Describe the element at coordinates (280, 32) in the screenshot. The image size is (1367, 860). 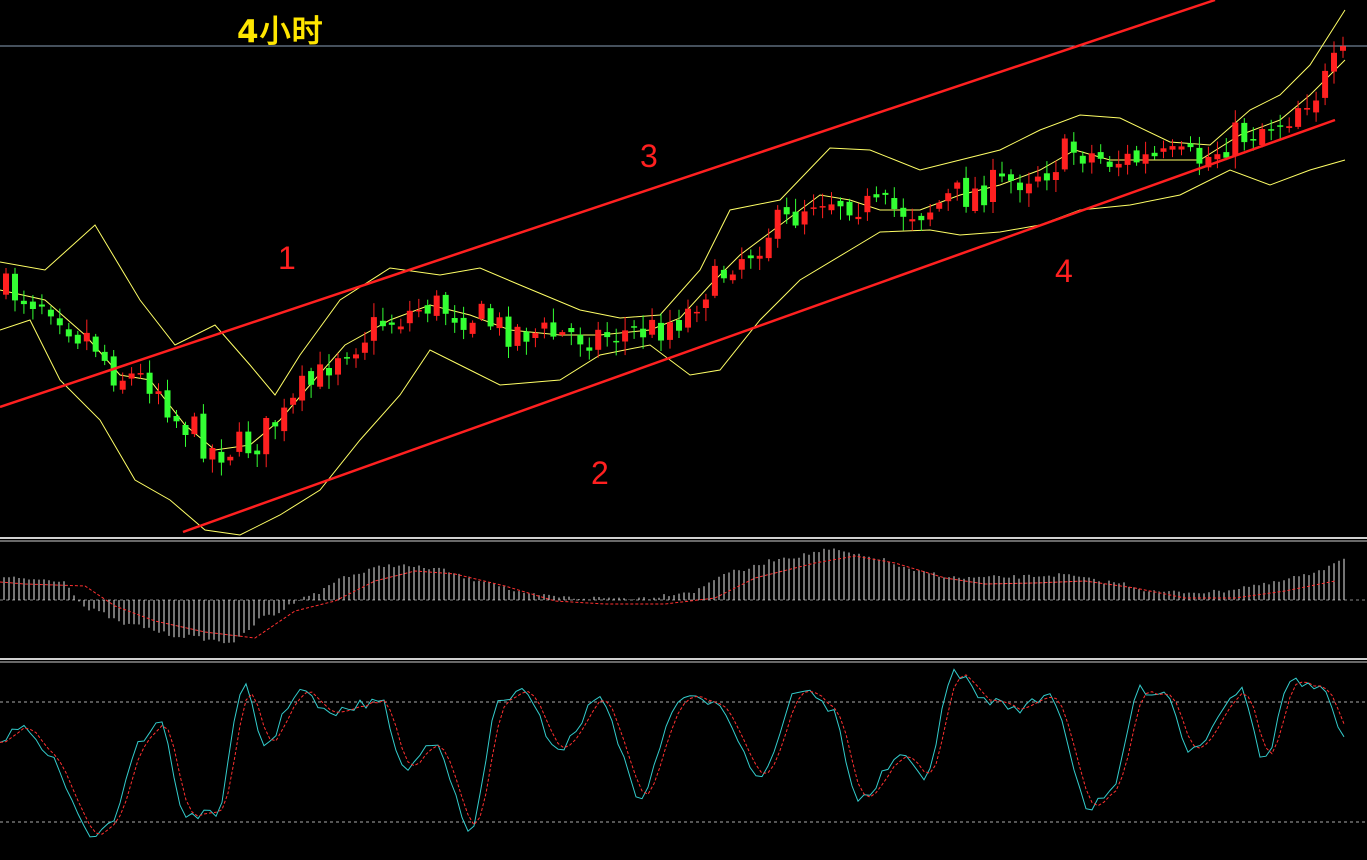
I see `chart-title: 4小时` at that location.